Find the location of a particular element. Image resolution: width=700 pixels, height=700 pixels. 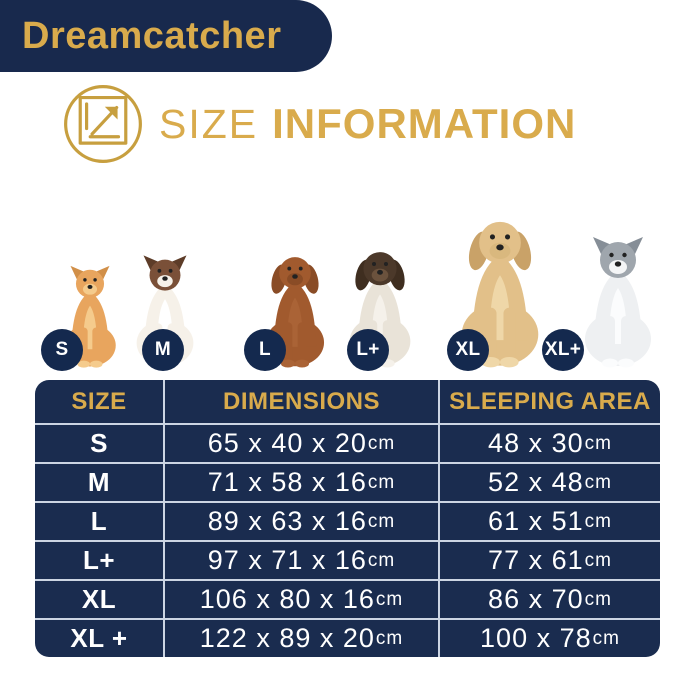

row-lp-size: L+ is located at coordinates (99, 559).